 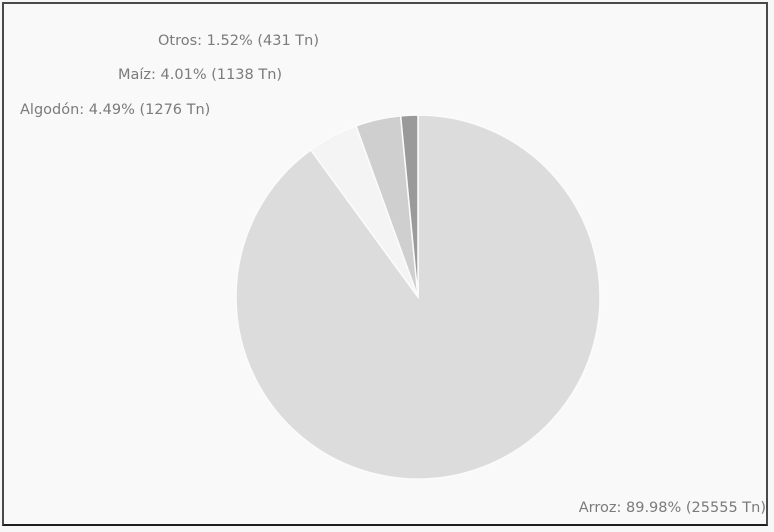 I want to click on slice-label-otros: Otros: 1.52% (431 Tn), so click(x=238, y=41).